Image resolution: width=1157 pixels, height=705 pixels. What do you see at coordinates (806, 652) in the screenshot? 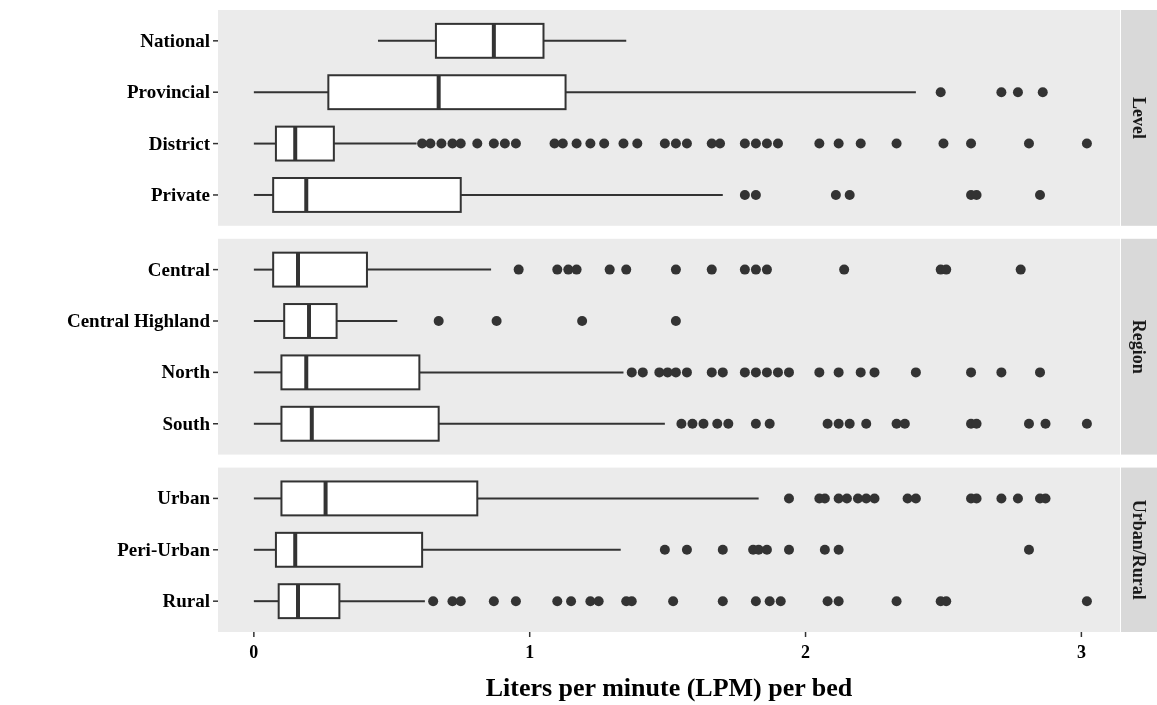
I see `x-tick-label: 2` at bounding box center [806, 652].